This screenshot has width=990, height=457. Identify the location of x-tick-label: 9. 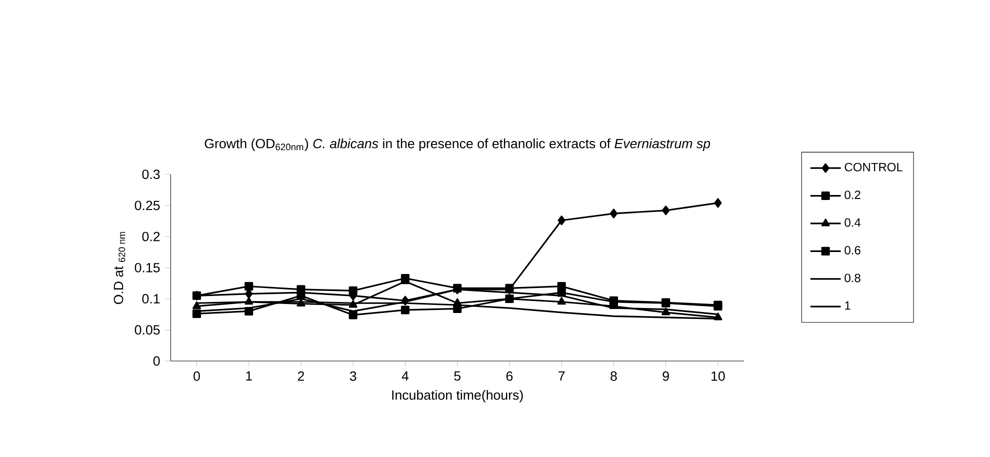
(665, 376).